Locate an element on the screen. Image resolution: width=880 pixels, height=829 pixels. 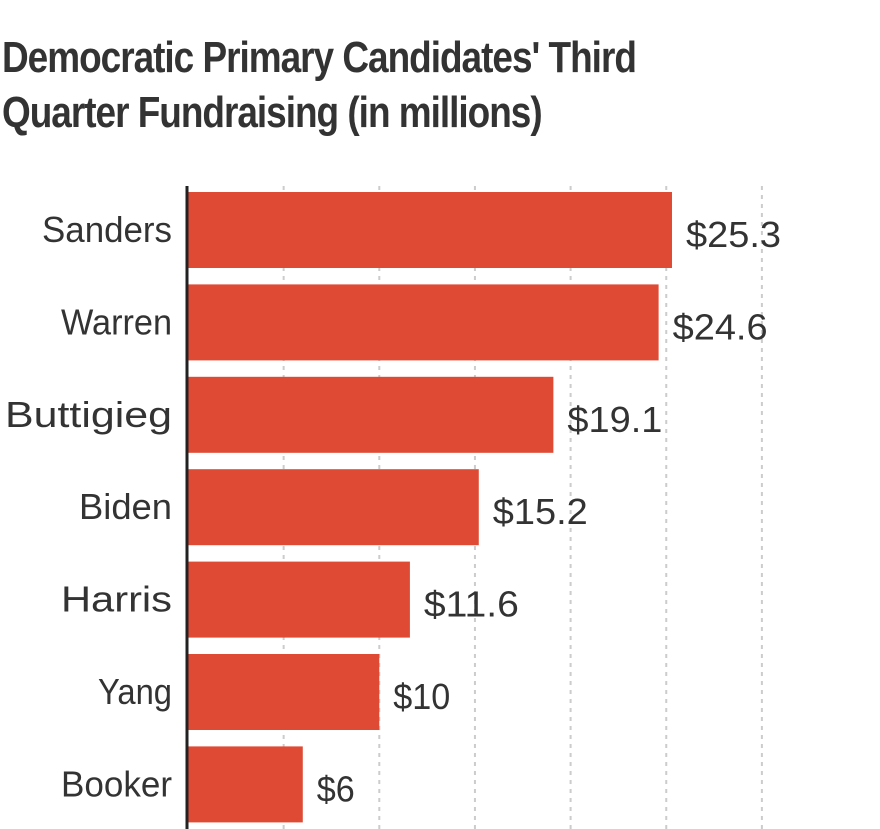
category-label: Harris is located at coordinates (116, 599).